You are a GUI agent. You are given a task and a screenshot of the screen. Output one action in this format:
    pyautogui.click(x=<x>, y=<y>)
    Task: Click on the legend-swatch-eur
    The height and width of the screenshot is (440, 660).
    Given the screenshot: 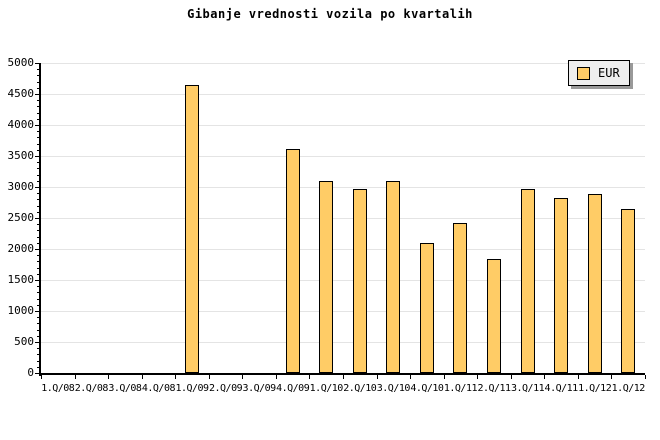 What is the action you would take?
    pyautogui.click(x=583, y=73)
    